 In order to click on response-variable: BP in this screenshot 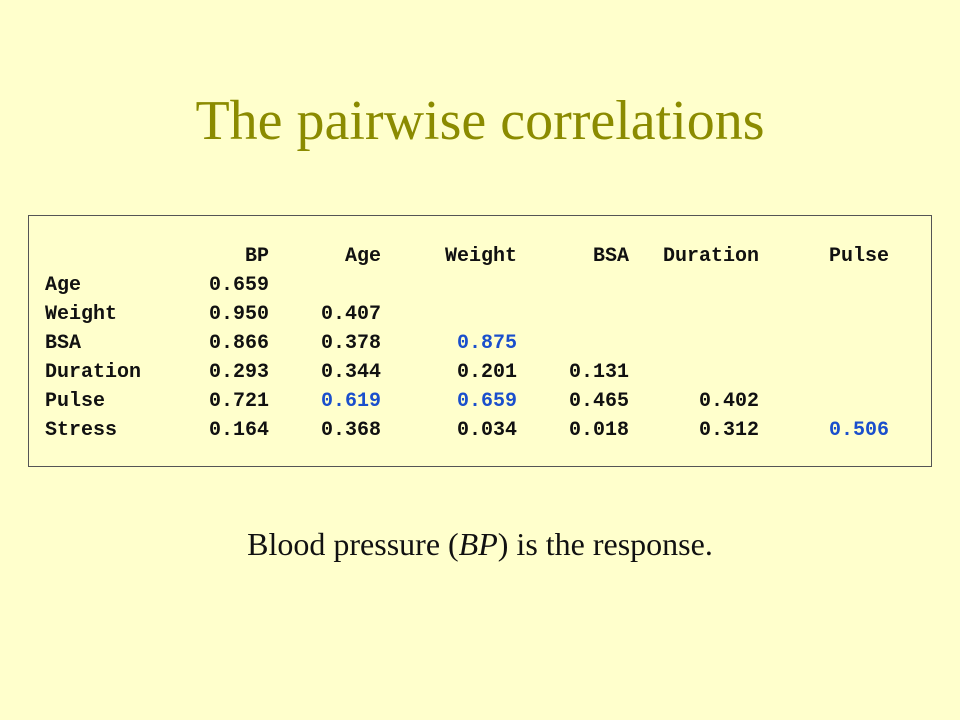, I will do `click(478, 544)`.